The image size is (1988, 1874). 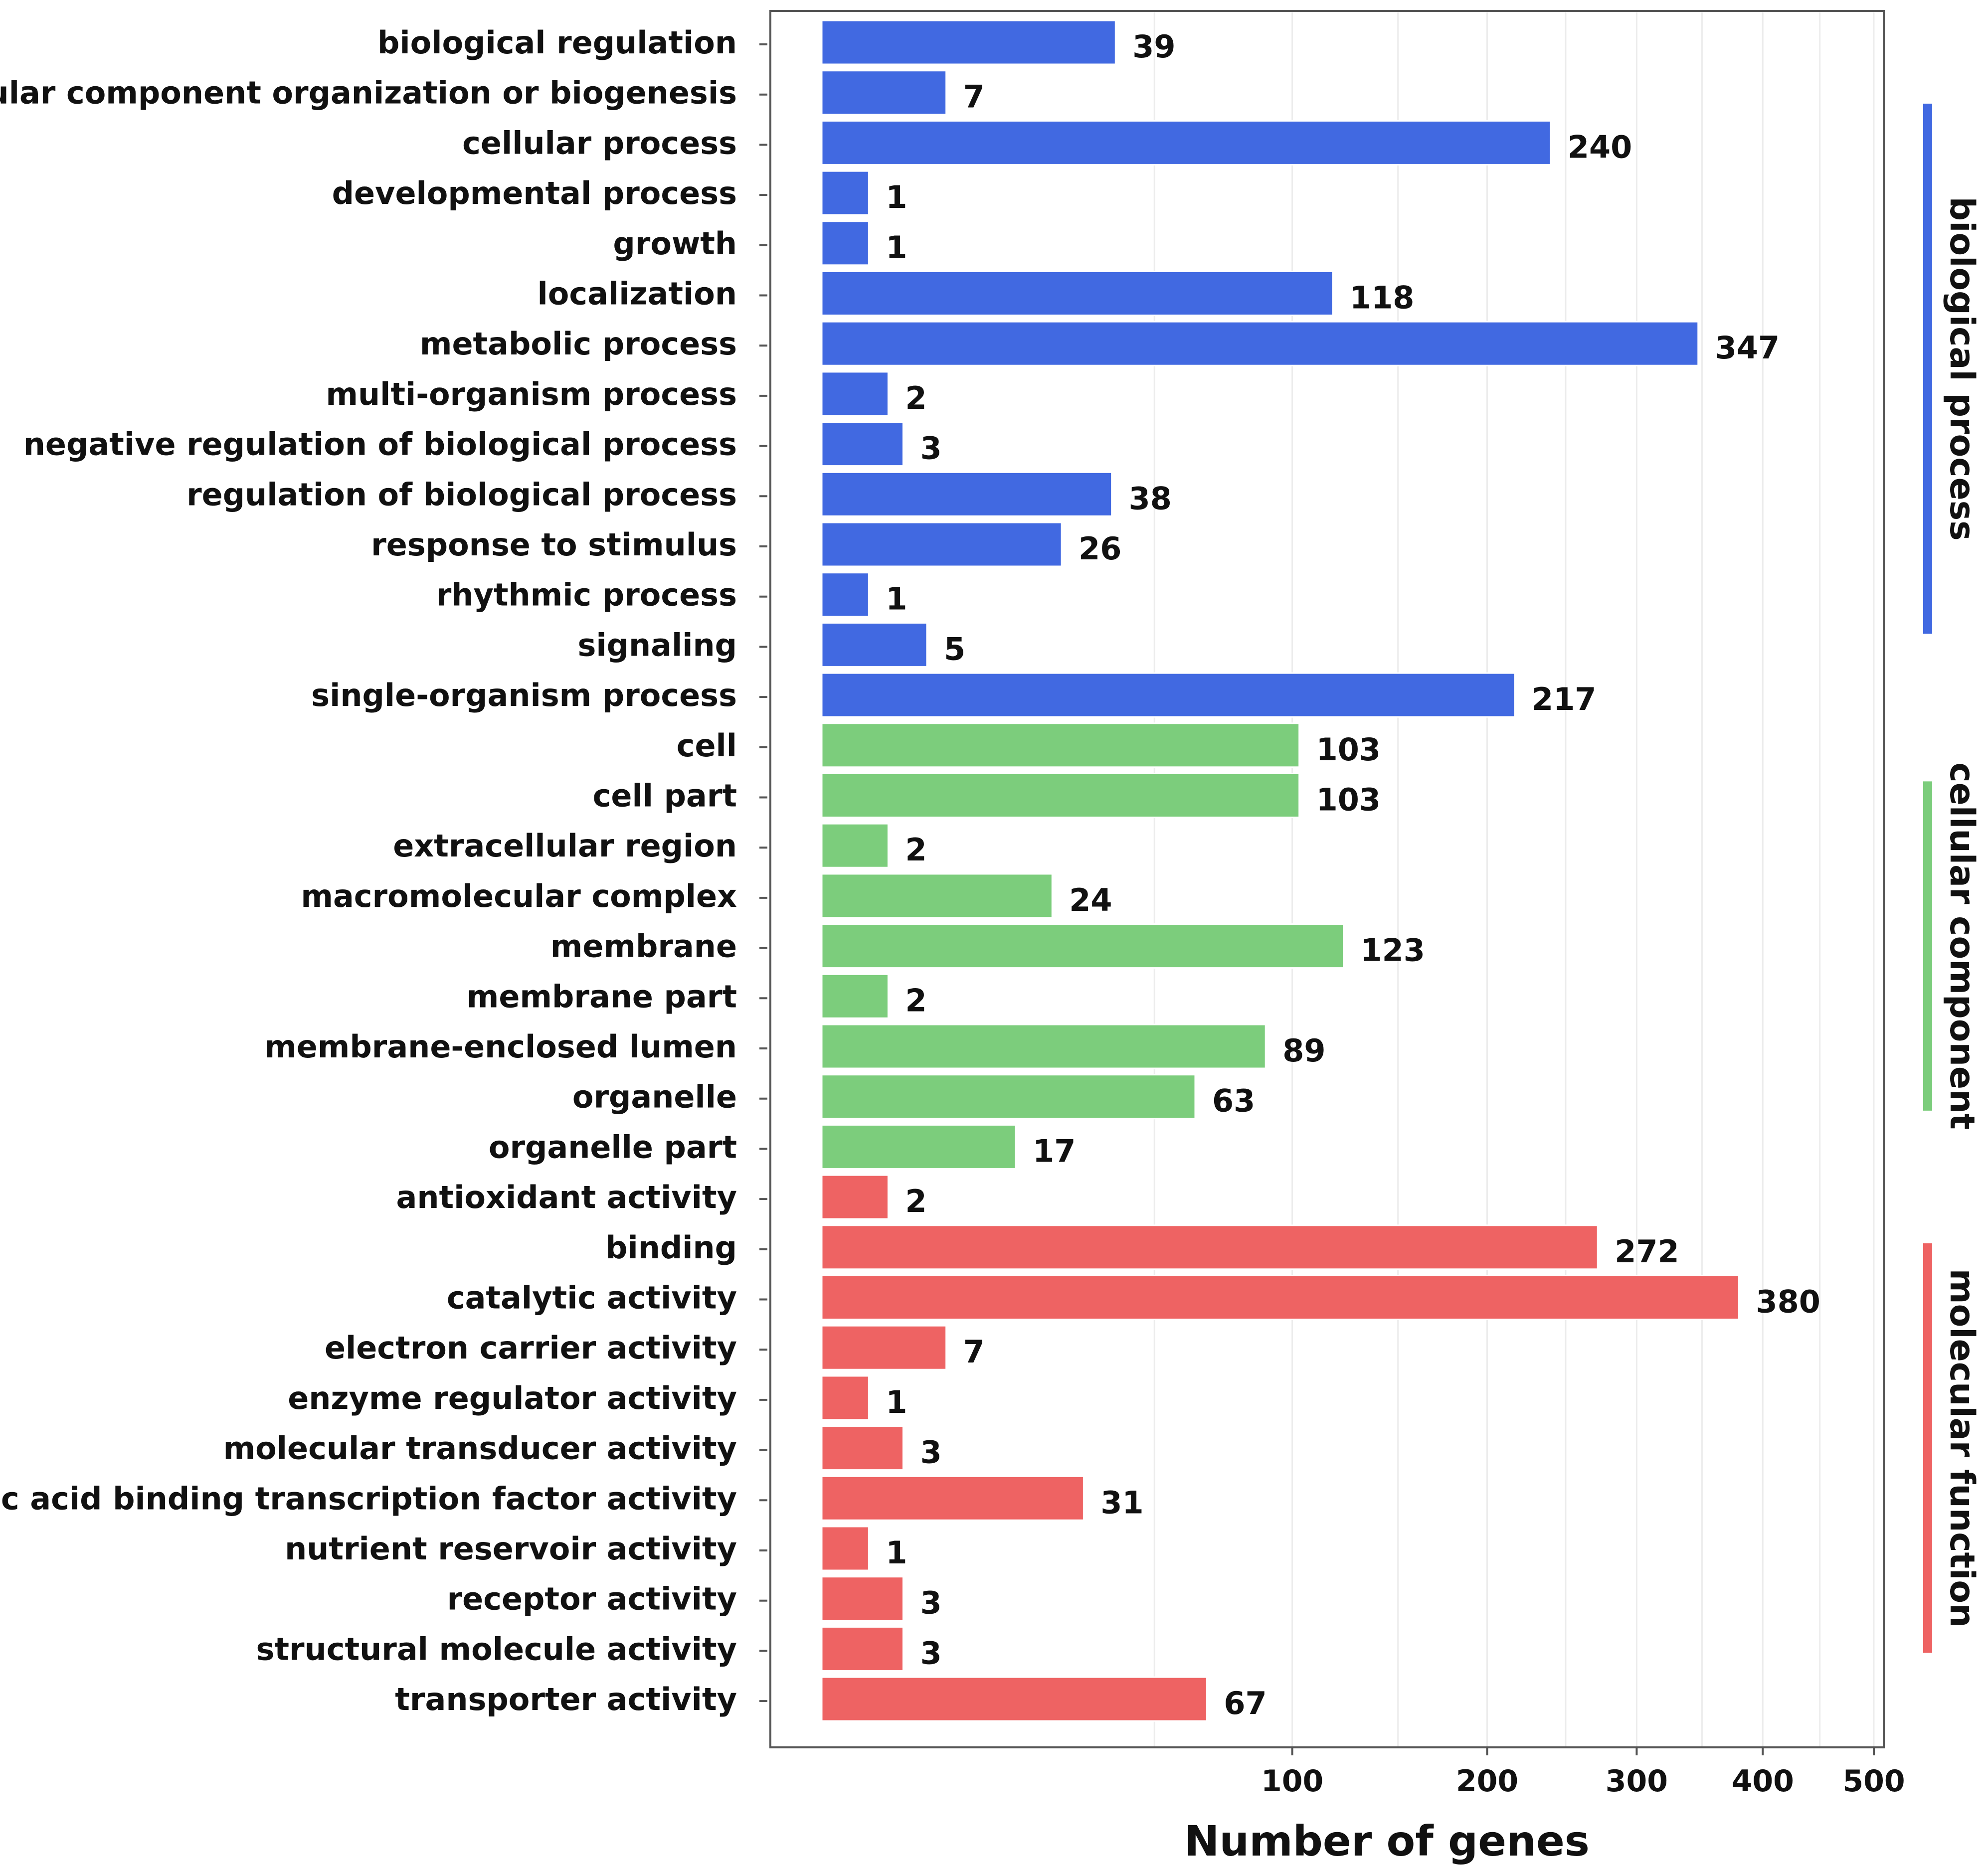 What do you see at coordinates (1747, 348) in the screenshot?
I see `value-label: 347` at bounding box center [1747, 348].